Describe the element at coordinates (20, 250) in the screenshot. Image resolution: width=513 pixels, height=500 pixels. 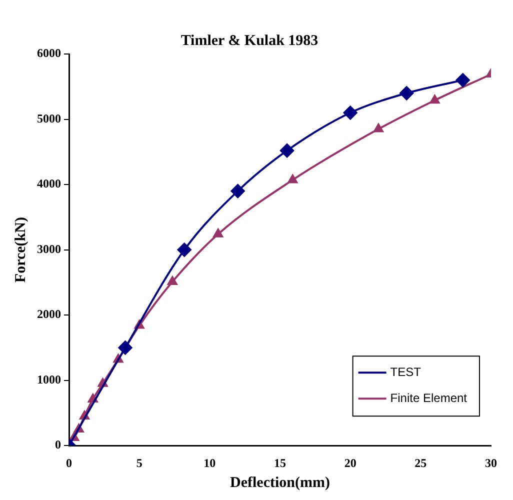
I see `y-axis-title: Force(kN)` at that location.